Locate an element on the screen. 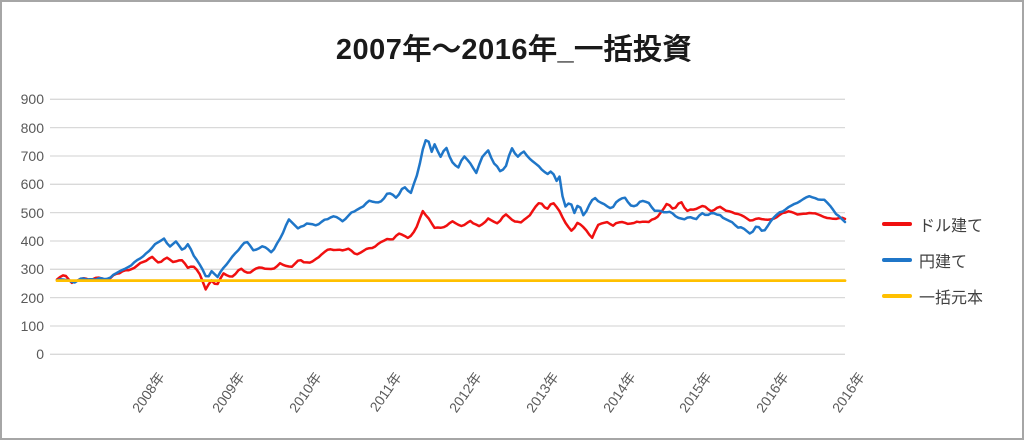 The image size is (1024, 440). chart-title: 2007年～2016年_一括投資 is located at coordinates (514, 50).